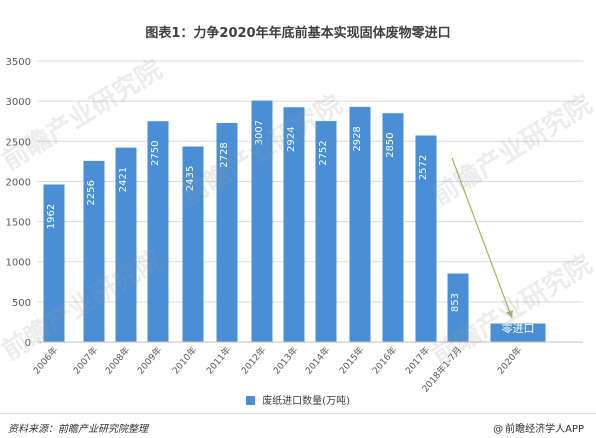 Image resolution: width=596 pixels, height=438 pixels. What do you see at coordinates (259, 132) in the screenshot?
I see `data-label: 3007` at bounding box center [259, 132].